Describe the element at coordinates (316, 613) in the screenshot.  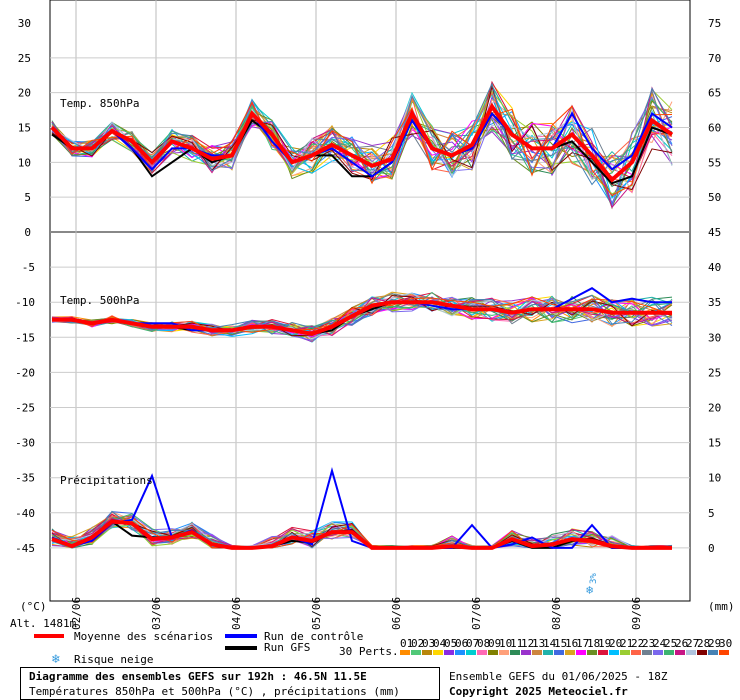
I see `x-tick-label: 05/06` at that location.